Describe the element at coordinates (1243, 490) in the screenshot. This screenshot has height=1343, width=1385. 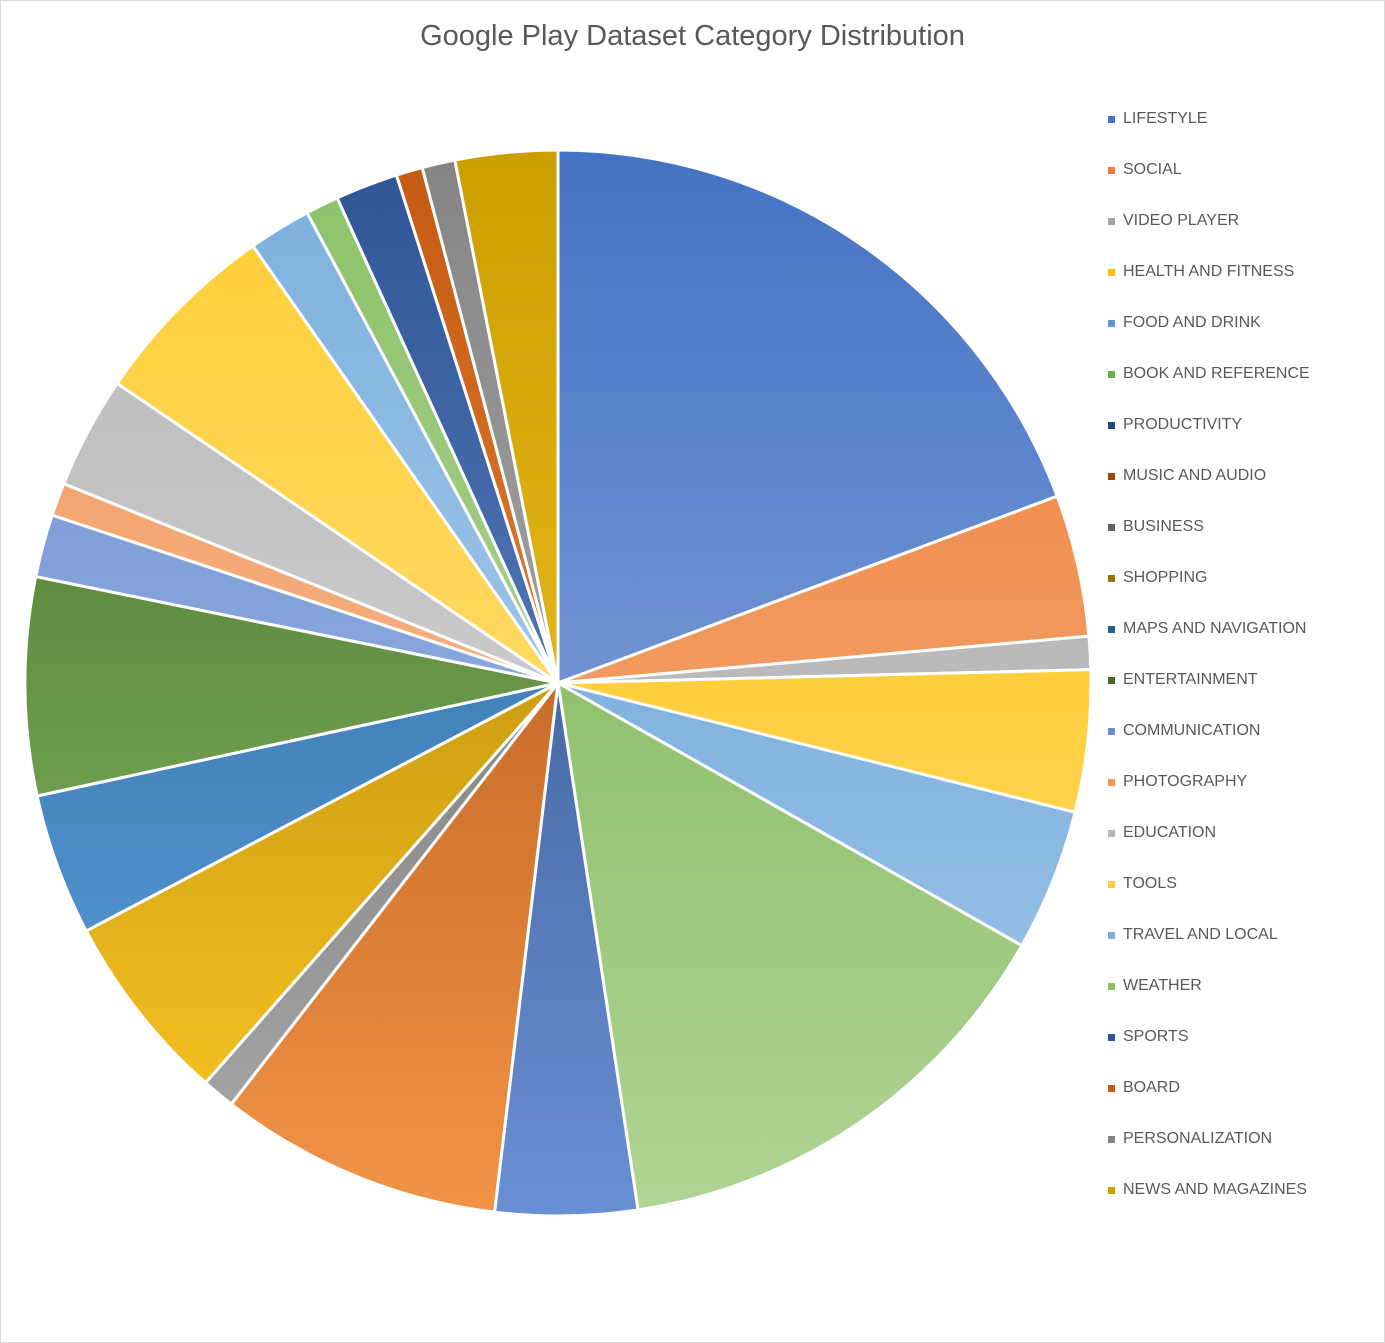
I see `legend-item: MUSIC AND AUDIO` at that location.